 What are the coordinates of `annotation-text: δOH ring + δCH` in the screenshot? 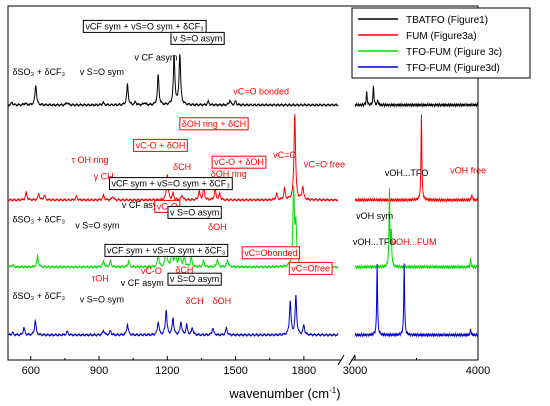 It's located at (214, 124).